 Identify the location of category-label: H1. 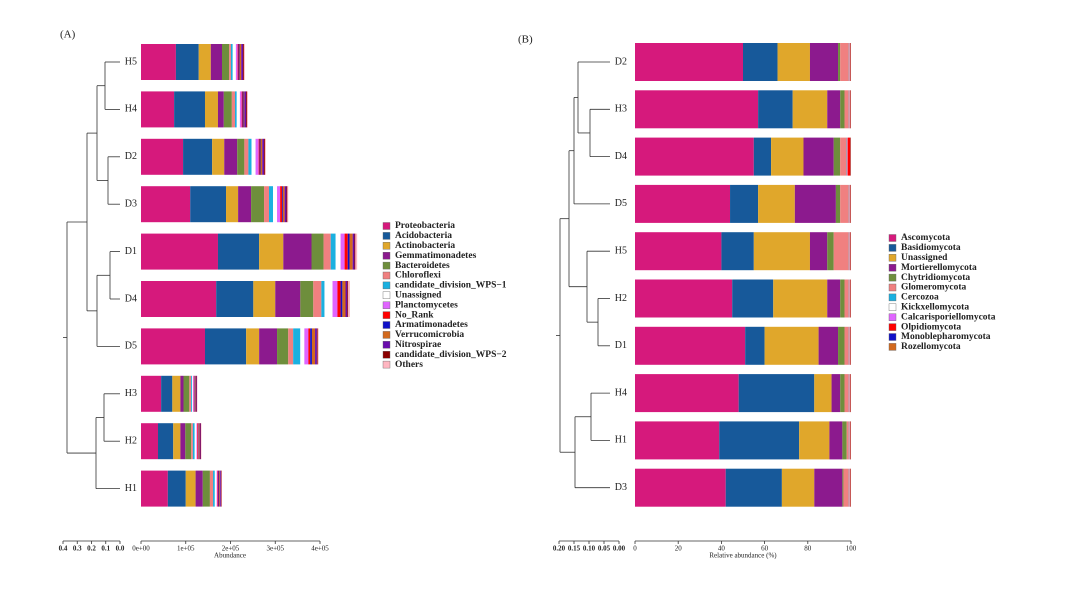
(131, 488).